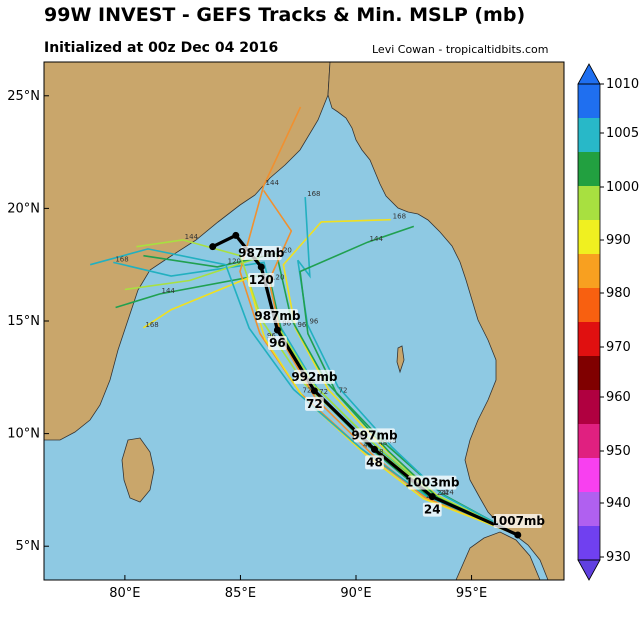 The image size is (640, 621). Describe the element at coordinates (618, 240) in the screenshot. I see `colorbar-label: 990` at that location.